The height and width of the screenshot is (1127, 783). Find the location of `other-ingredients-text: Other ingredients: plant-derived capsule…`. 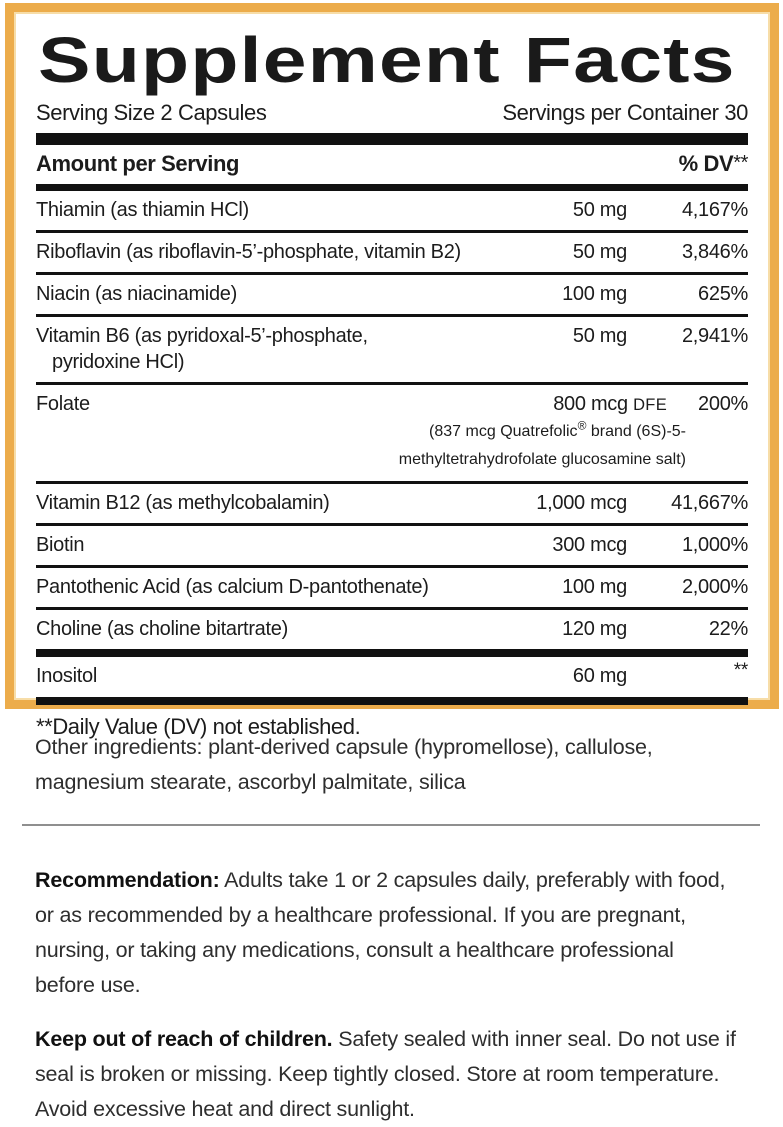

other-ingredients-text: Other ingredients: plant-derived capsule… is located at coordinates (344, 764).